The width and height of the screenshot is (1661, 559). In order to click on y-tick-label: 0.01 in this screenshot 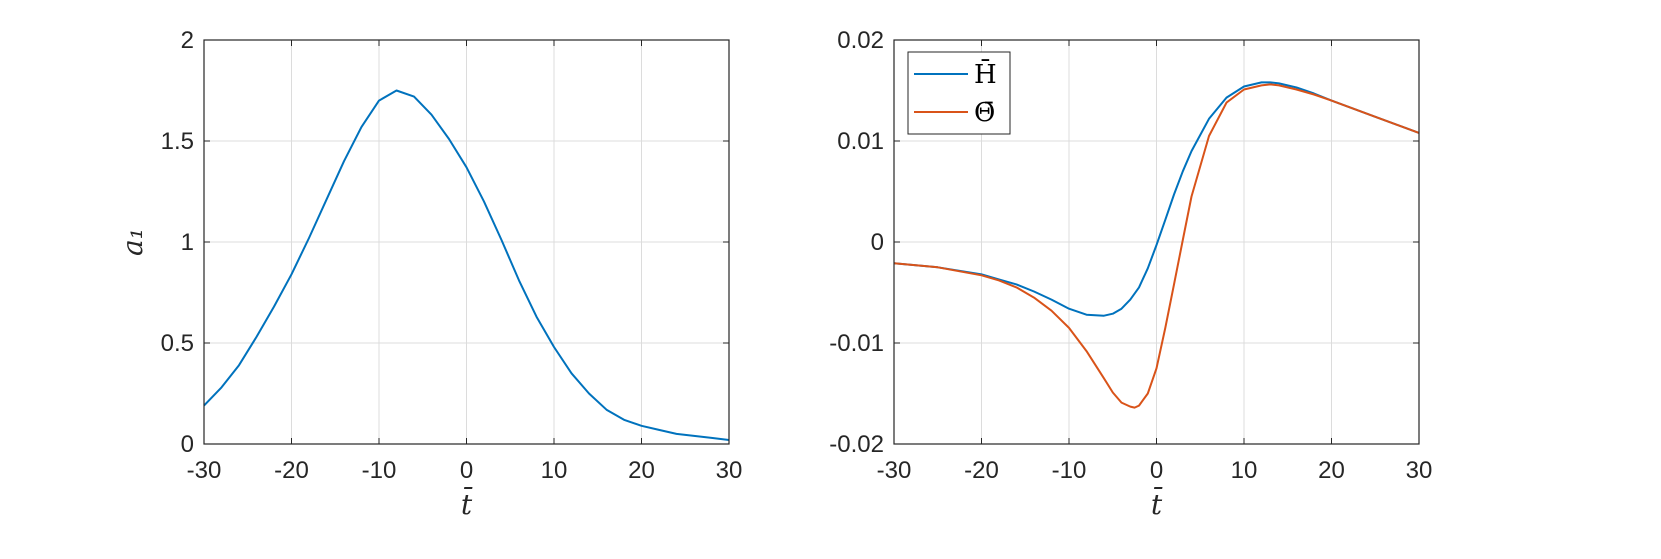, I will do `click(860, 141)`.